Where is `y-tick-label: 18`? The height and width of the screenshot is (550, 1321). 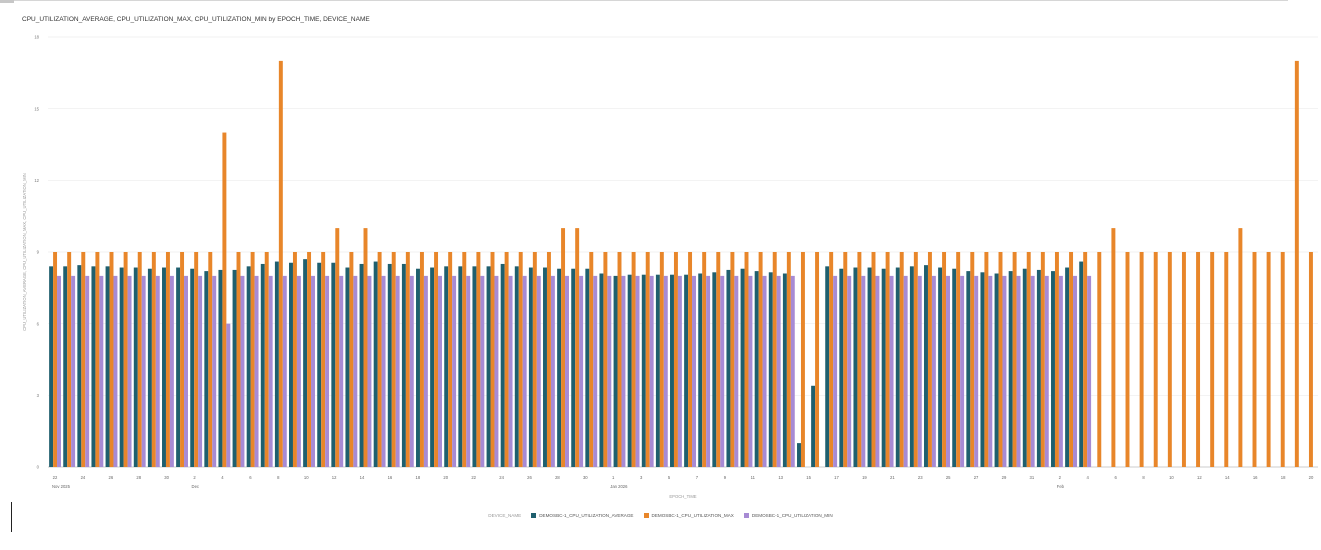 y-tick-label: 18 is located at coordinates (36, 37).